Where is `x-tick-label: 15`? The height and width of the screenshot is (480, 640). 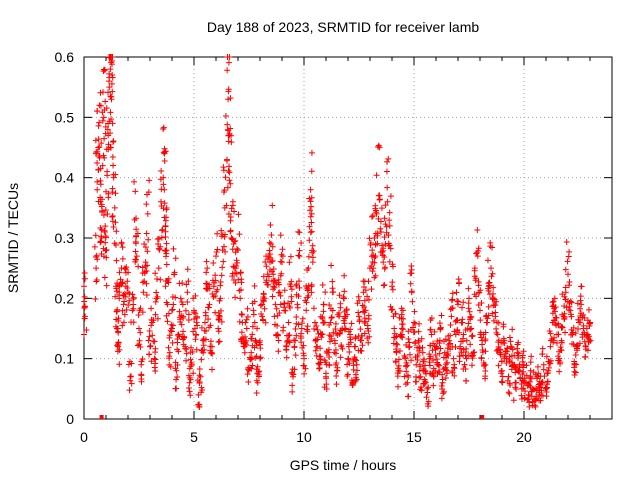 x-tick-label: 15 is located at coordinates (414, 437).